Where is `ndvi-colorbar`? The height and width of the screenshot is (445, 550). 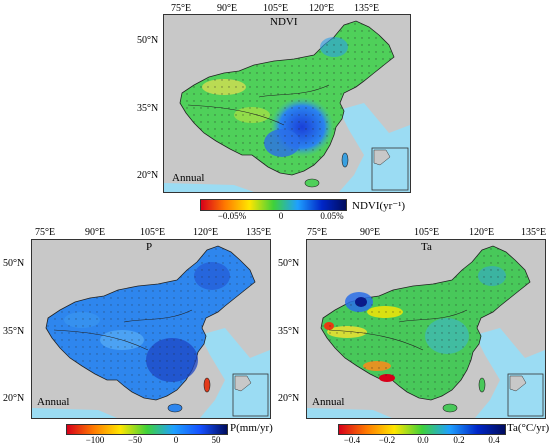
ndvi-colorbar is located at coordinates (273, 205).